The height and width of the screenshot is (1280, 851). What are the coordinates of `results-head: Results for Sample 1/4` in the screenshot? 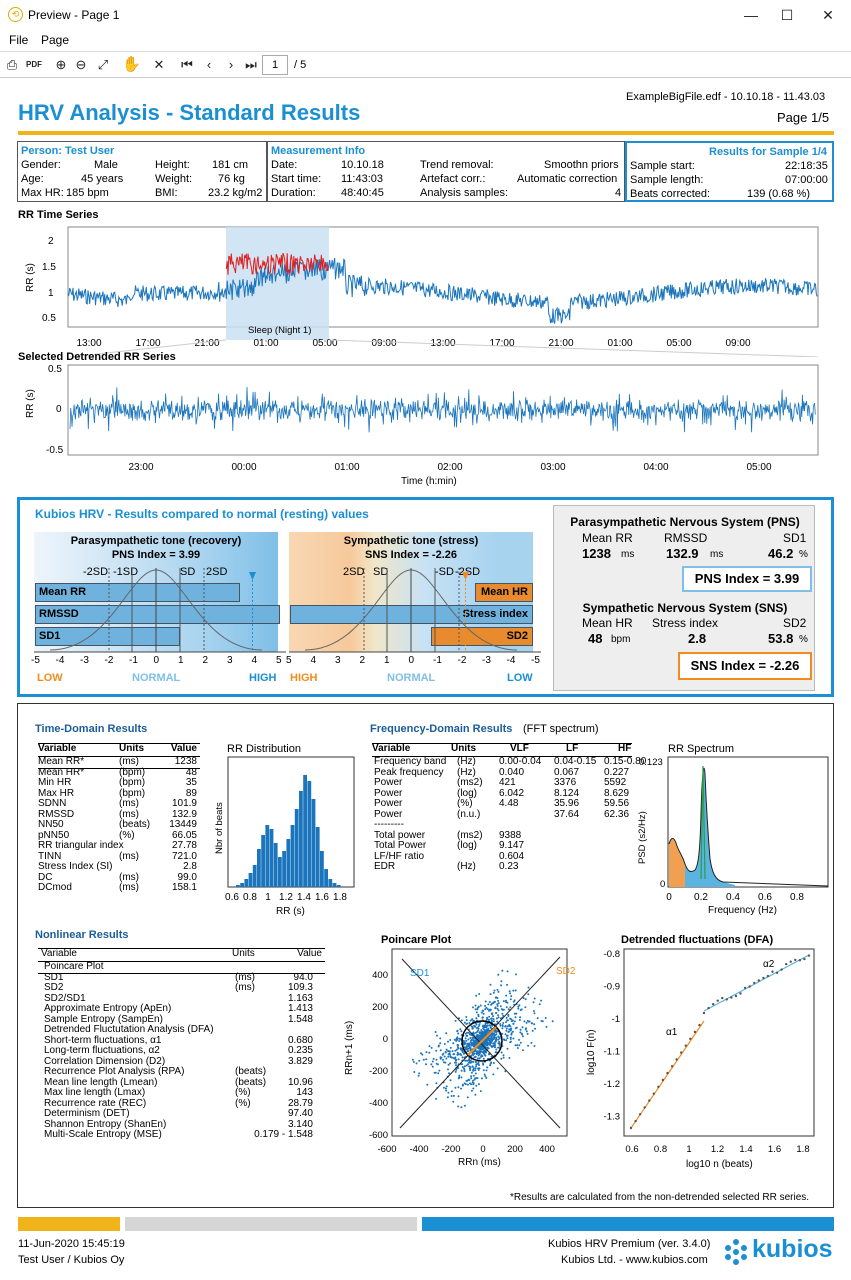 It's located at (768, 152).